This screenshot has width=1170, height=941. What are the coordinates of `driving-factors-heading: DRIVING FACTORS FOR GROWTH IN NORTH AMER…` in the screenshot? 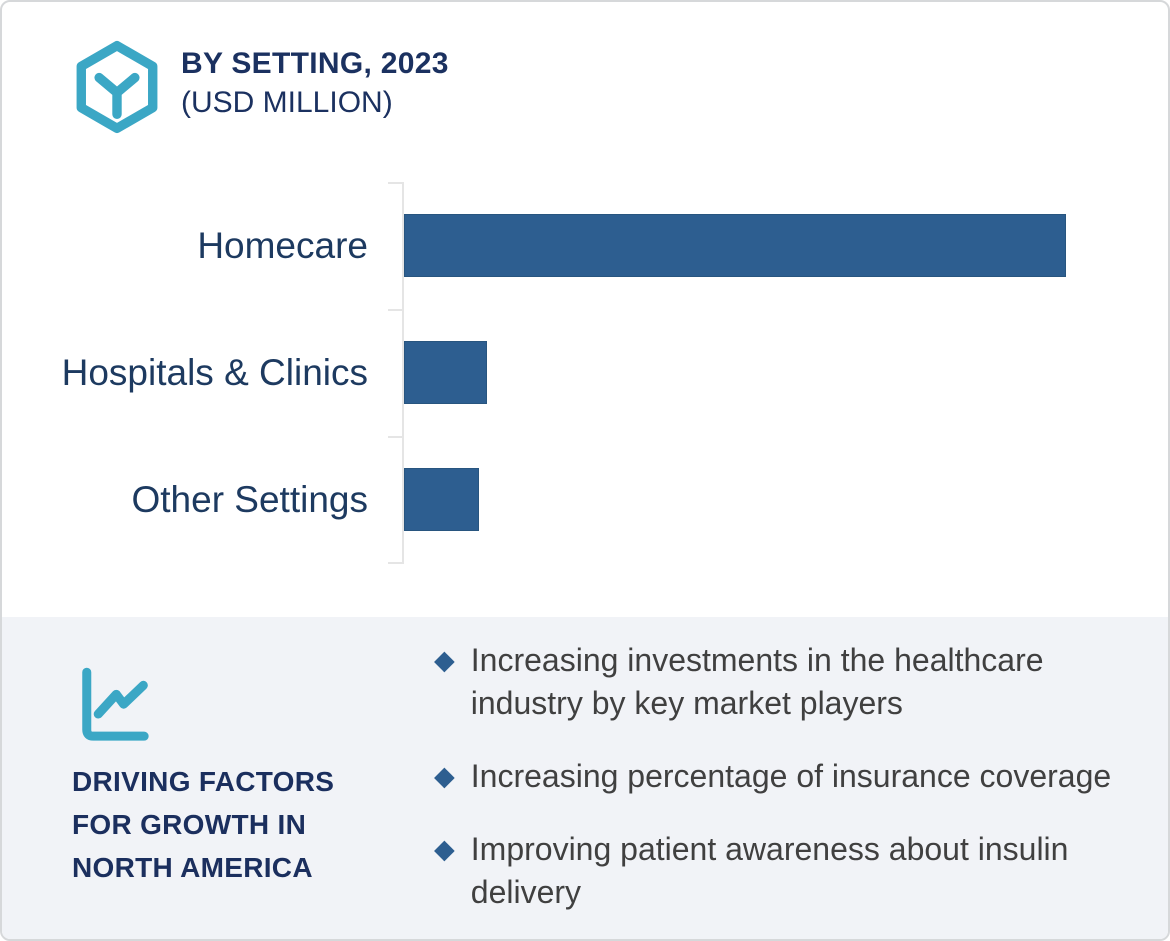 It's located at (203, 824).